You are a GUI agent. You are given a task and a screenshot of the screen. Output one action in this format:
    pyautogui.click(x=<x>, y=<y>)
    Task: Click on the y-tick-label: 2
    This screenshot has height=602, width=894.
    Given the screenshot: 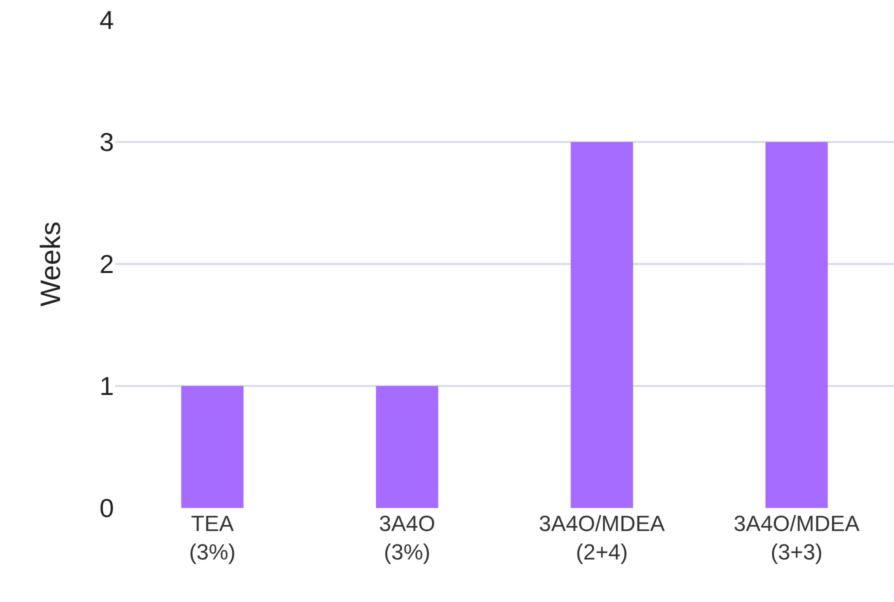 What is the action you would take?
    pyautogui.click(x=107, y=264)
    